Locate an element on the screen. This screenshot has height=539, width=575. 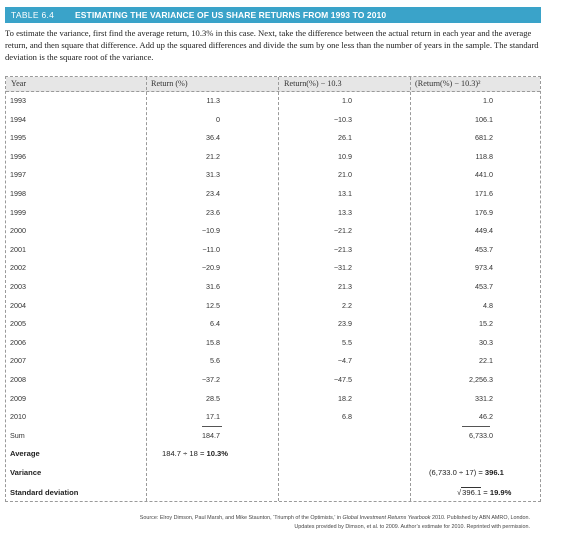
return-cell: 23.4 is located at coordinates (213, 193).